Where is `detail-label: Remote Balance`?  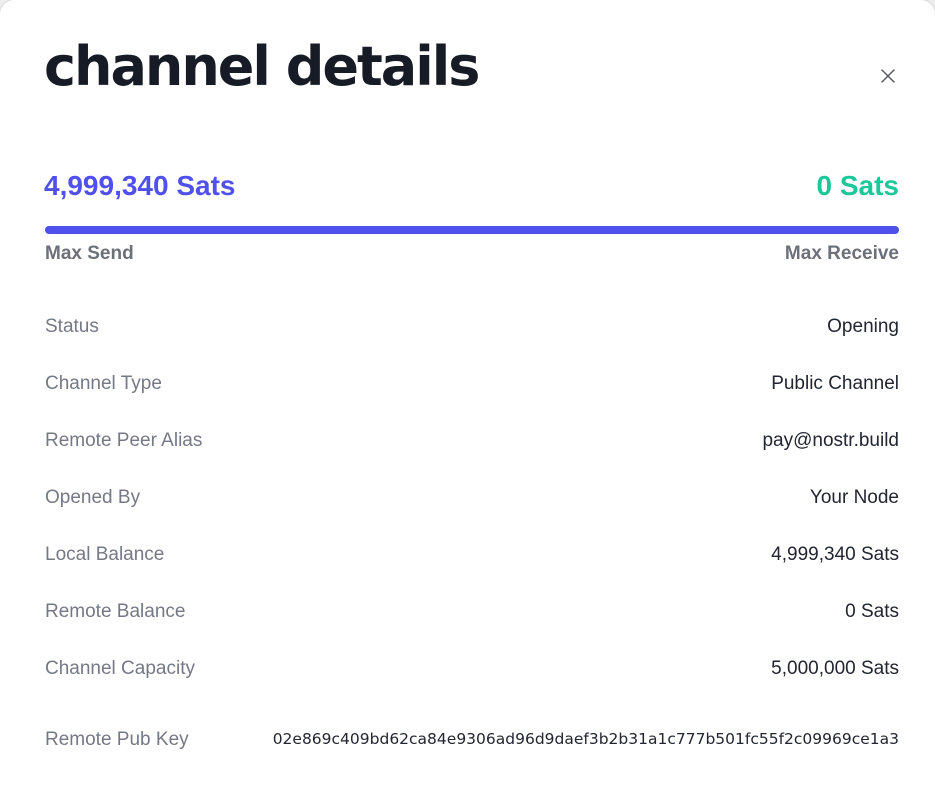
detail-label: Remote Balance is located at coordinates (115, 611).